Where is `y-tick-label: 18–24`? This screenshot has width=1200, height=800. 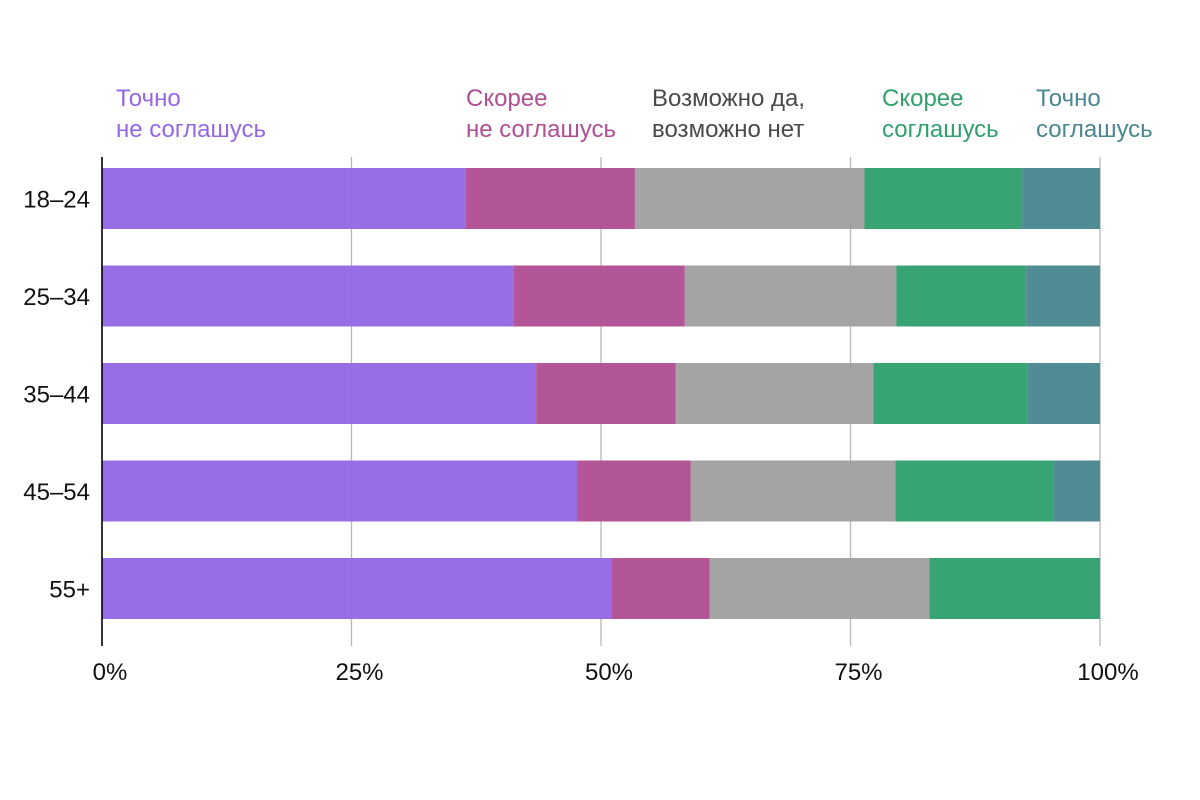
y-tick-label: 18–24 is located at coordinates (56, 200).